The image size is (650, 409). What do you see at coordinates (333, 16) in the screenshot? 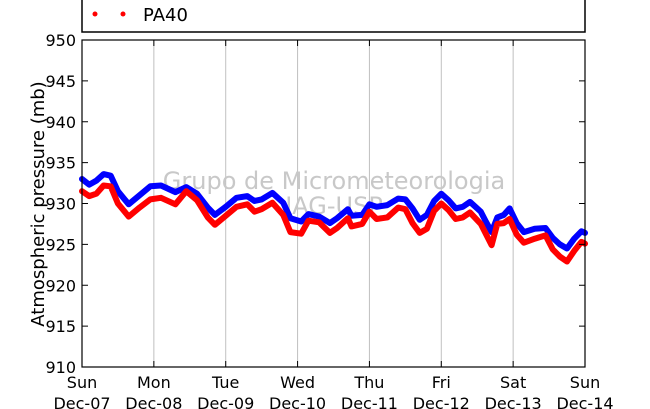
I see `legend-box` at bounding box center [333, 16].